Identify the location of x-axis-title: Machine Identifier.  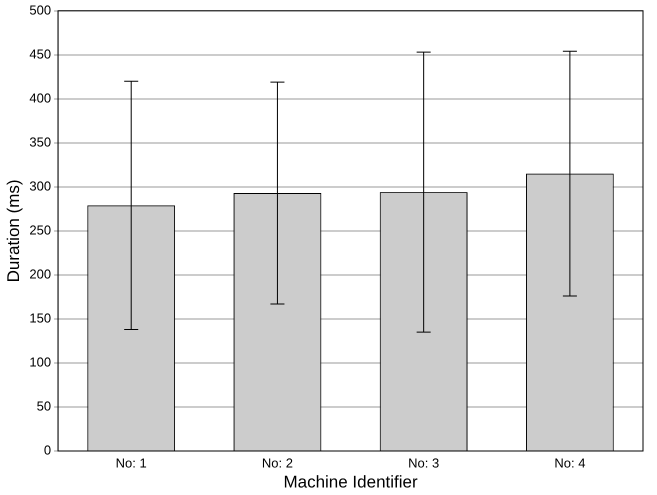
(350, 482).